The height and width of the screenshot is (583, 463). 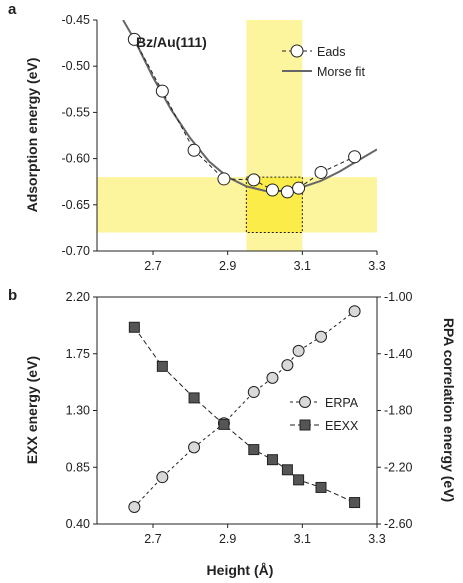 What do you see at coordinates (78, 524) in the screenshot?
I see `panel-b-left-tick-label: 0.40` at bounding box center [78, 524].